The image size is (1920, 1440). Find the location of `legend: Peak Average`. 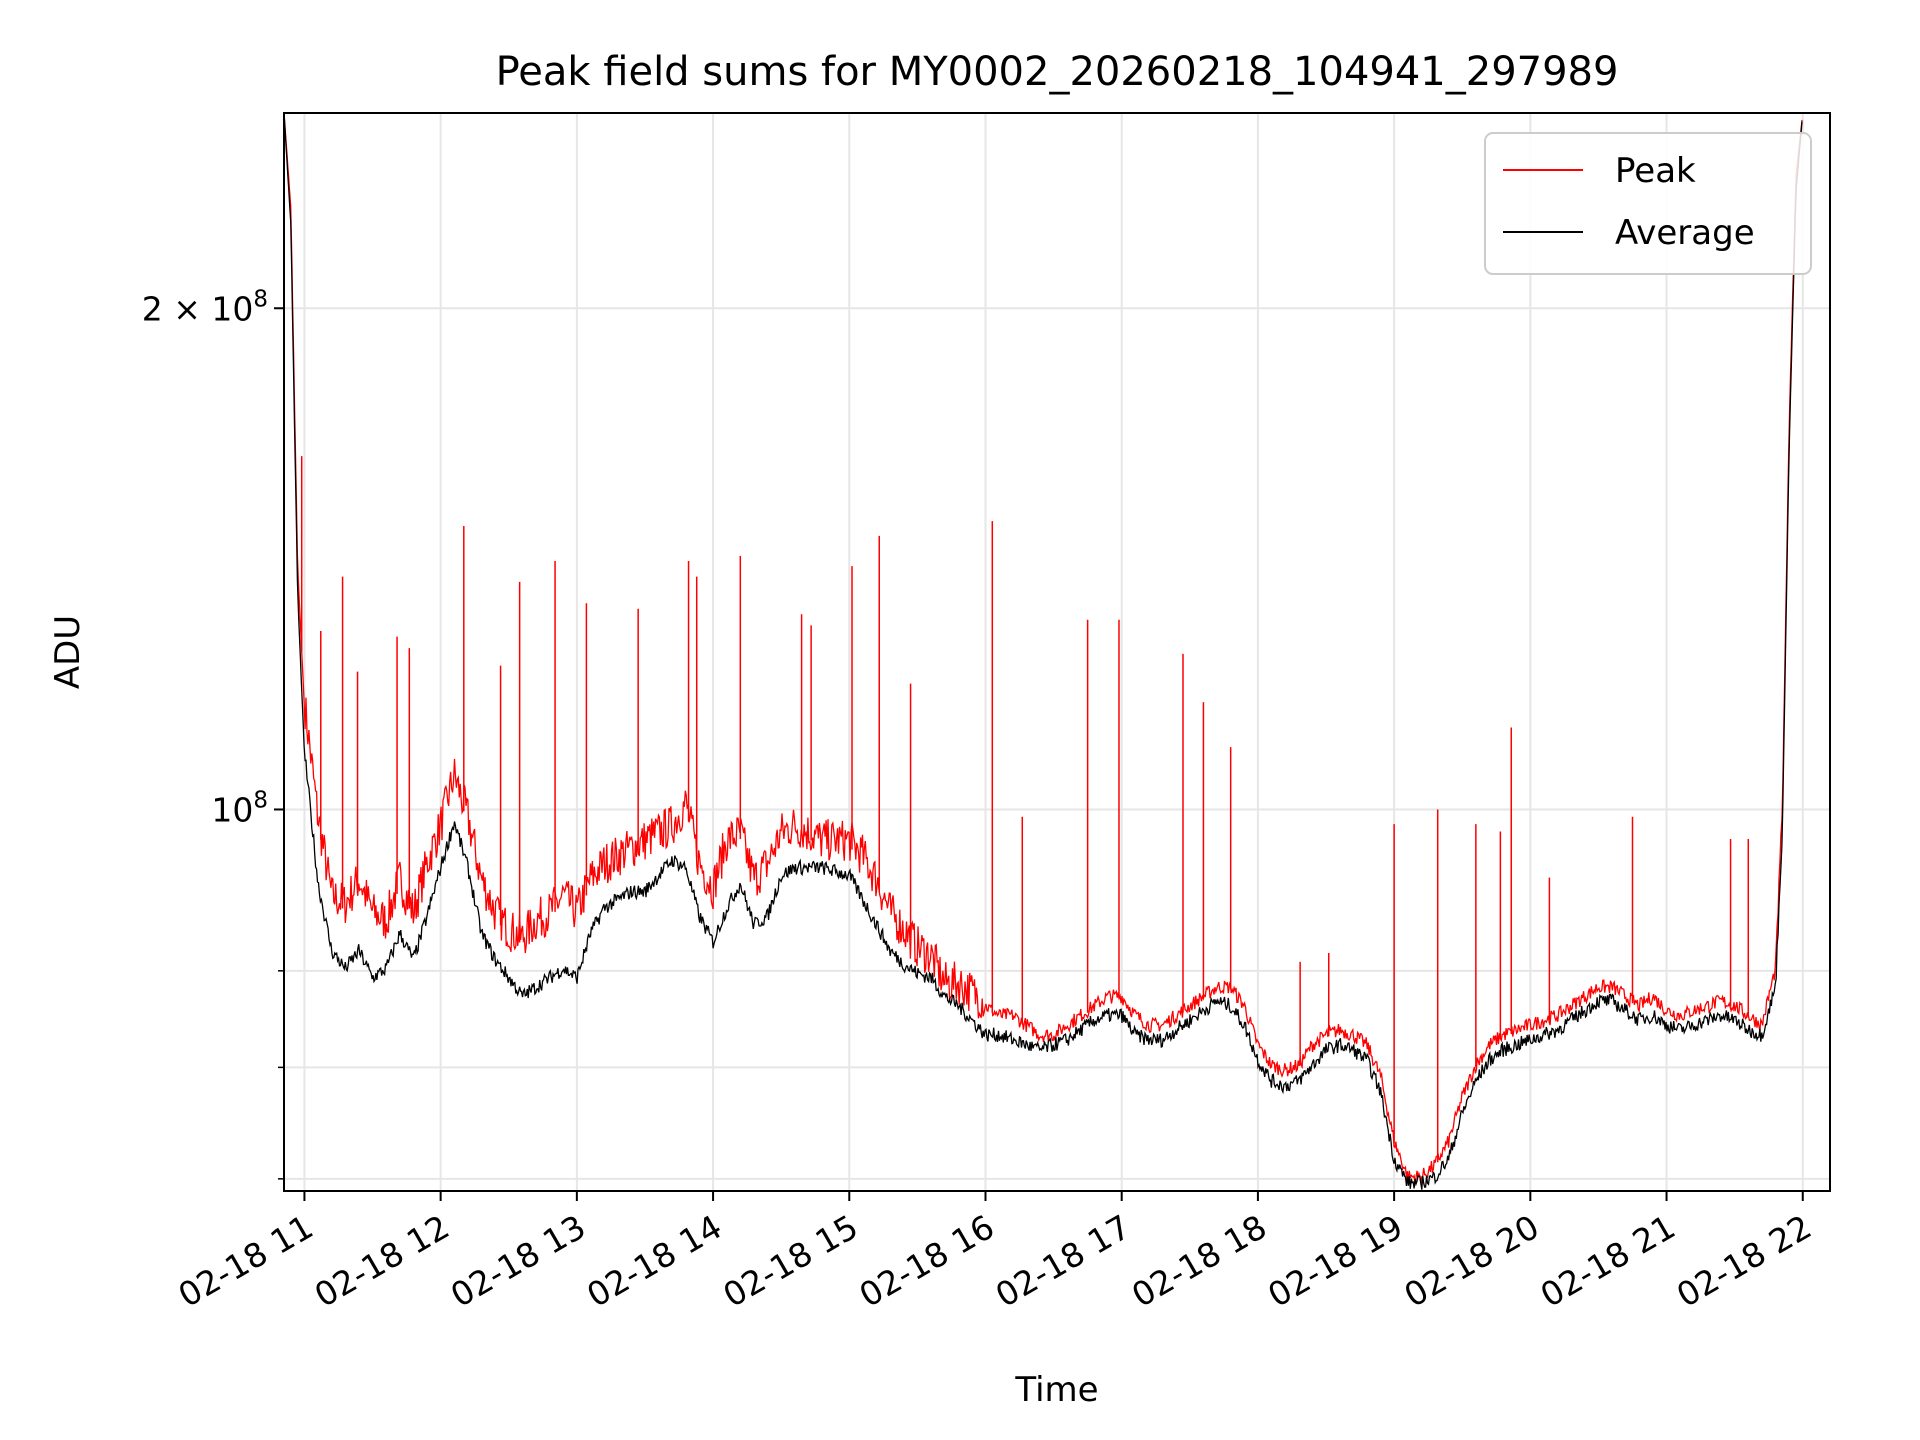

legend: Peak Average is located at coordinates (1648, 203).